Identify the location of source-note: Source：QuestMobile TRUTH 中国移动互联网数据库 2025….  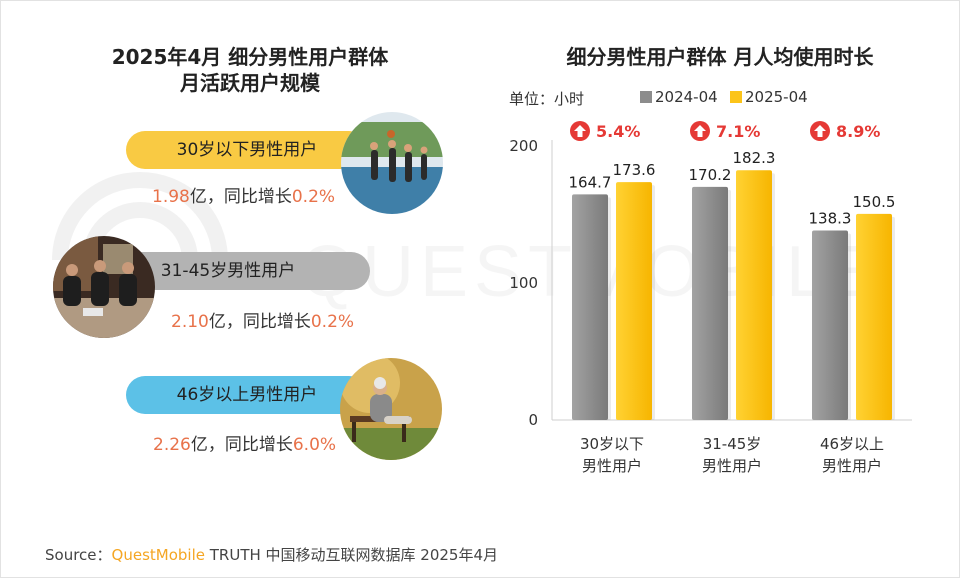
(271, 554).